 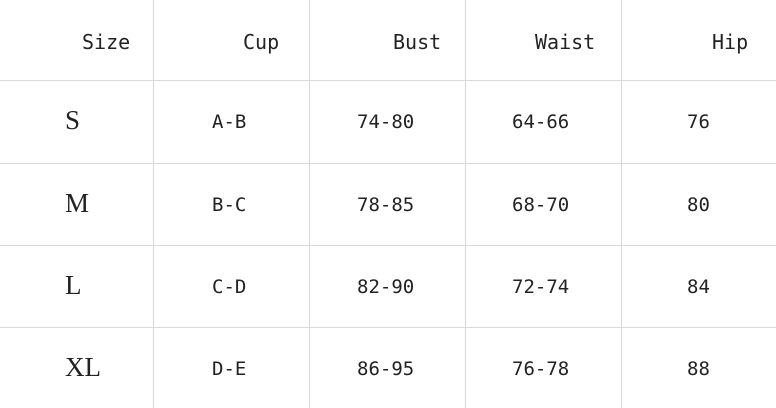 I want to click on table-cell: C-D, so click(x=229, y=287).